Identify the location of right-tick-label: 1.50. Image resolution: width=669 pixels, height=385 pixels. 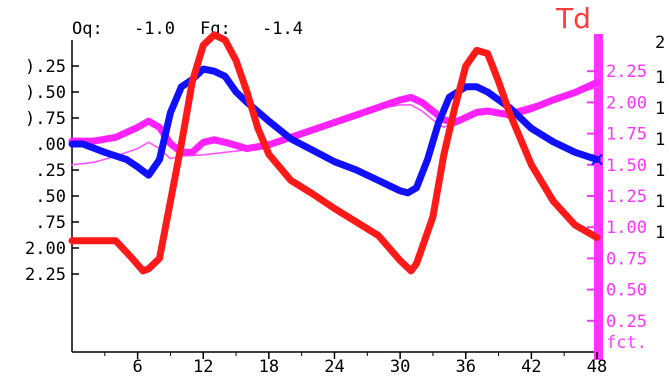
(626, 166).